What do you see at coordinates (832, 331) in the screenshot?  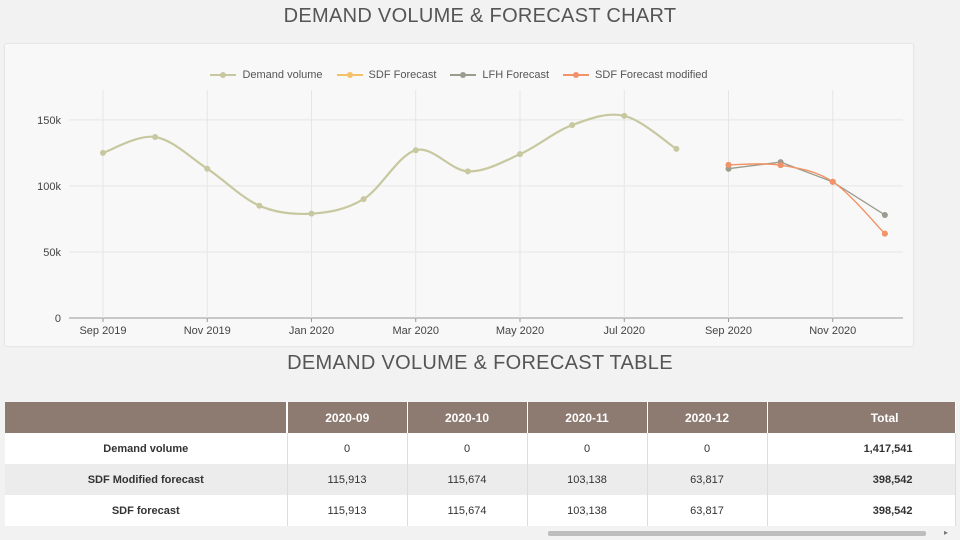 I see `x-tick-label: Nov 2020` at bounding box center [832, 331].